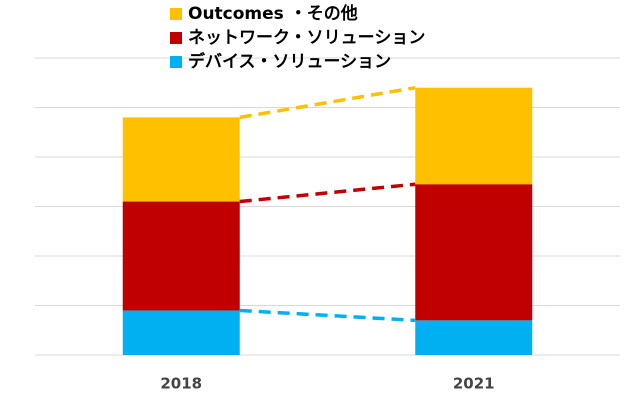 The image size is (640, 401). Describe the element at coordinates (289, 61) in the screenshot. I see `legend-label: デバイス・ソリューション` at that location.